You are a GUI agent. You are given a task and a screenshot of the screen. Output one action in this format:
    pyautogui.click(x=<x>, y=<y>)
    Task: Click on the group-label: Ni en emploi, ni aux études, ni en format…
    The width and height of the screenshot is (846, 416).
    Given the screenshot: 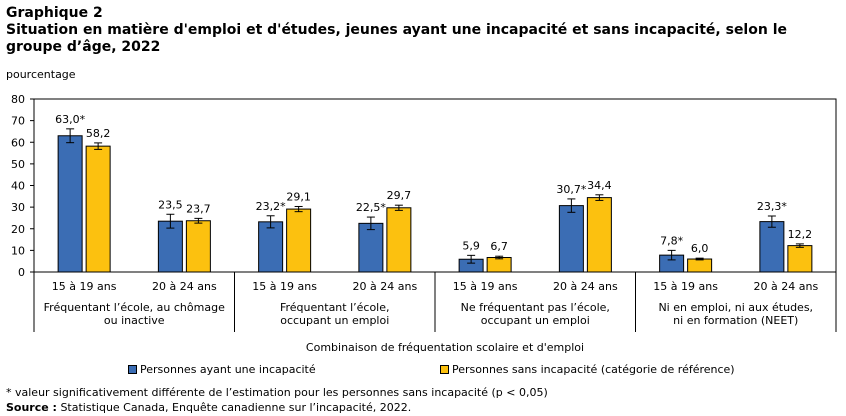 What is the action you would take?
    pyautogui.click(x=735, y=314)
    